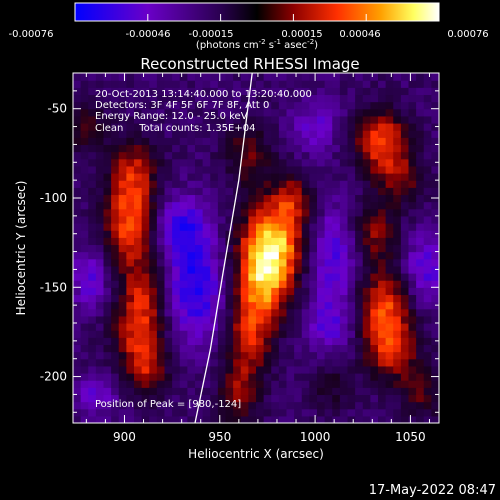  I want to click on colorbar-tick-label: 0.00015, so click(301, 34).